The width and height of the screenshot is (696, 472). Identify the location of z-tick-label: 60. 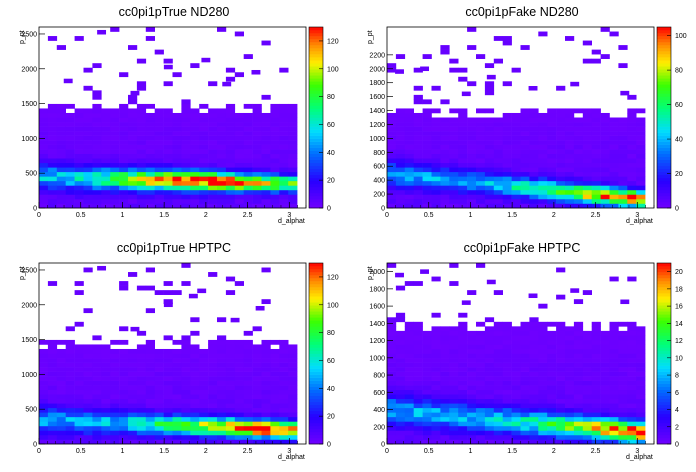
(331, 125).